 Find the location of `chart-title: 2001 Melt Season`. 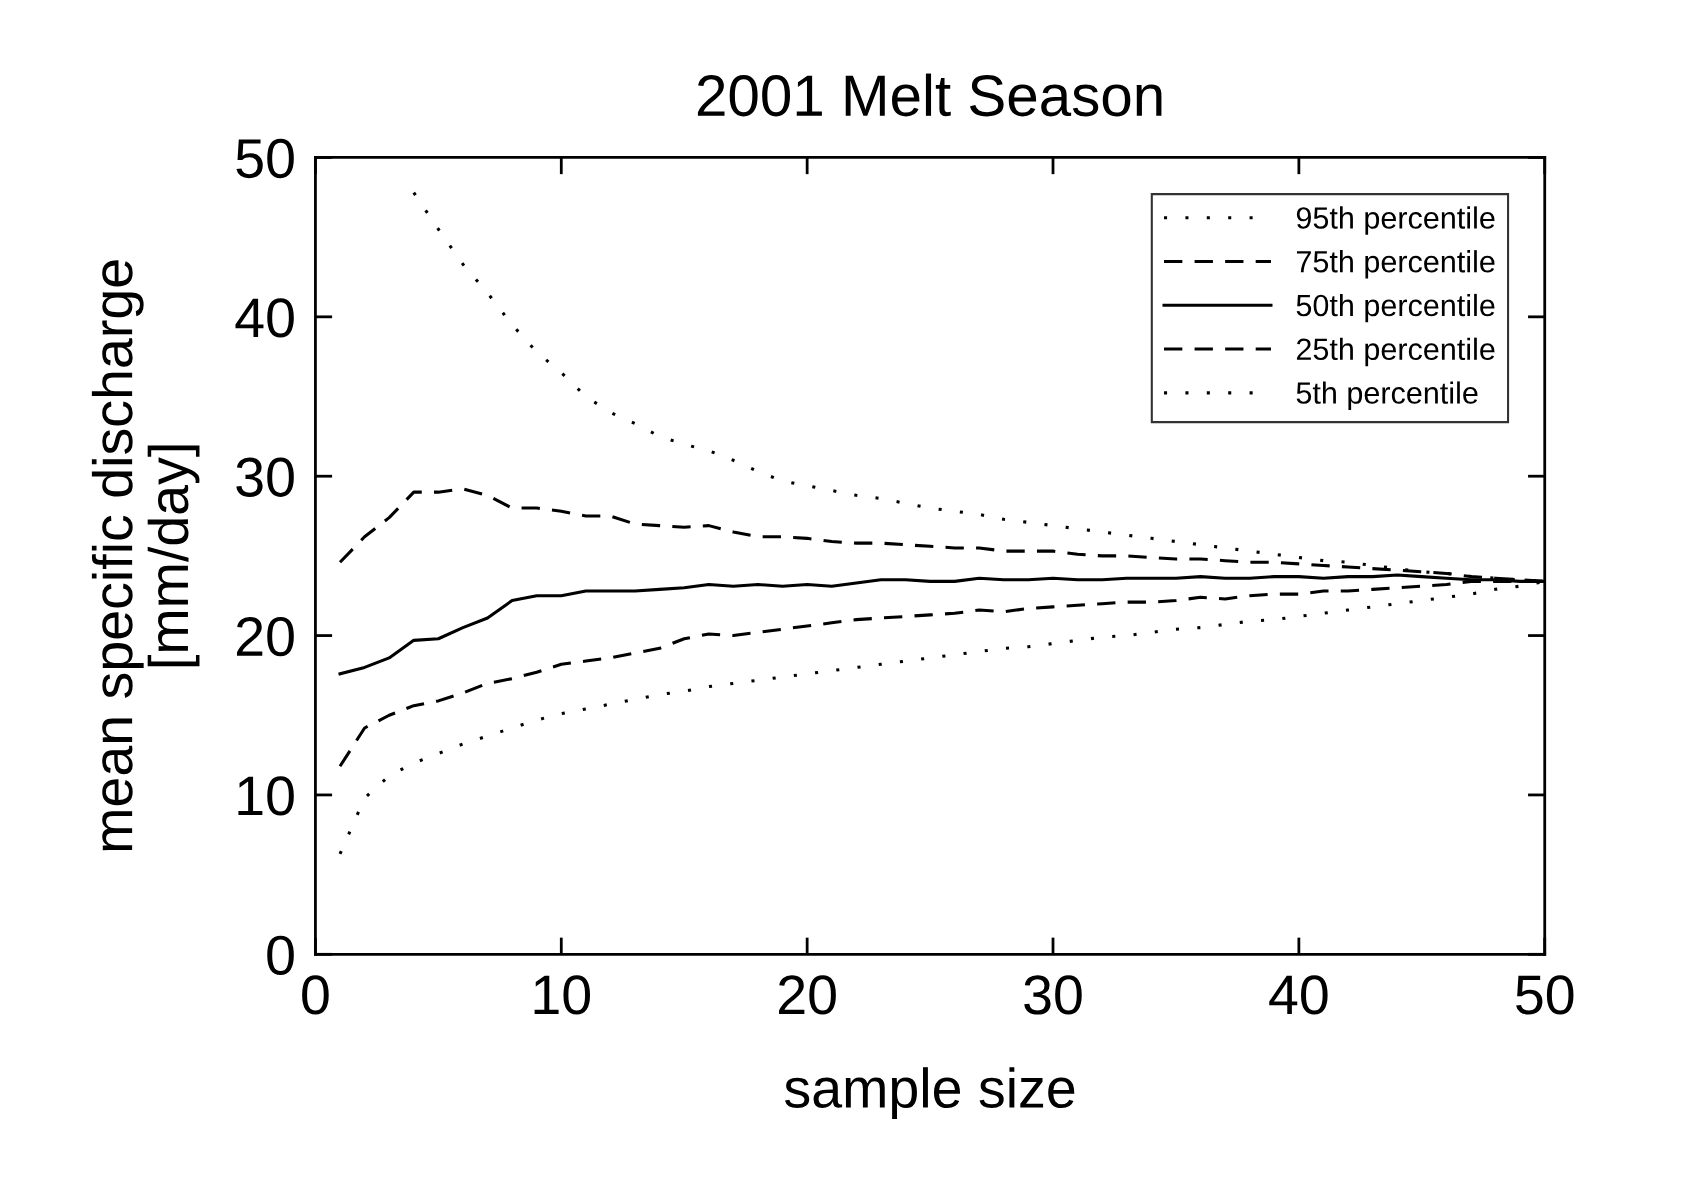

chart-title: 2001 Melt Season is located at coordinates (929, 95).